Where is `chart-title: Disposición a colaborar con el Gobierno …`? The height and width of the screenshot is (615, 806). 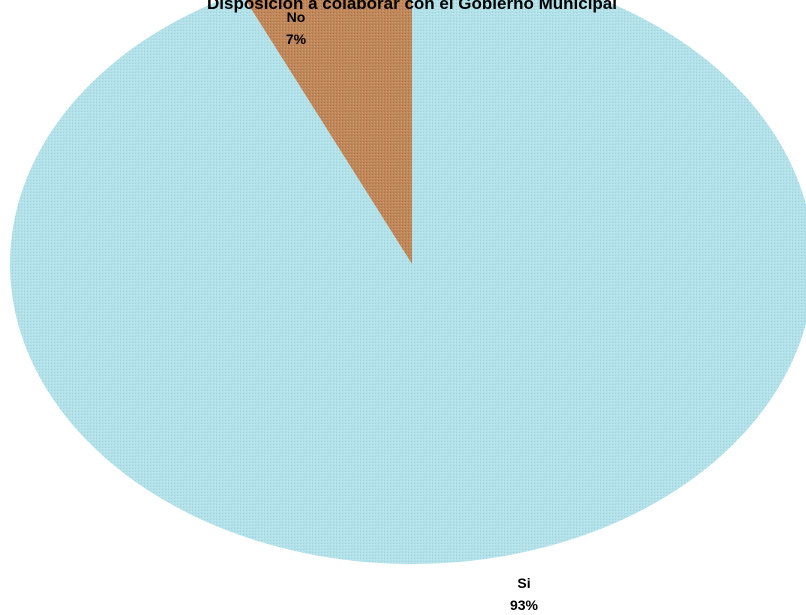 chart-title: Disposición a colaborar con el Gobierno … is located at coordinates (412, 6).